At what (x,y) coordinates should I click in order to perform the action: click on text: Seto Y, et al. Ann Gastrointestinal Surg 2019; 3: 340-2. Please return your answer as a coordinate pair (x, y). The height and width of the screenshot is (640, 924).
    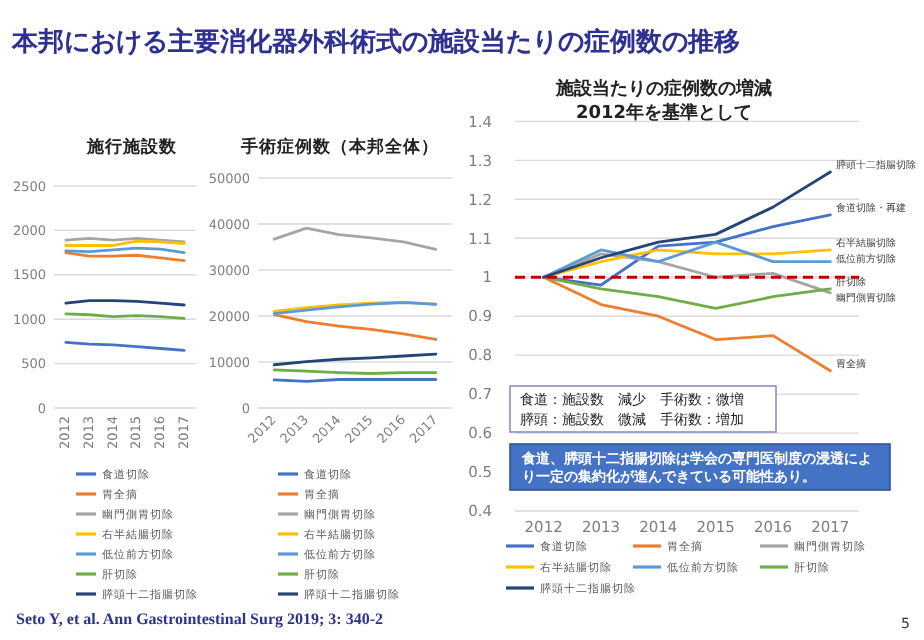
    Looking at the image, I should click on (199, 619).